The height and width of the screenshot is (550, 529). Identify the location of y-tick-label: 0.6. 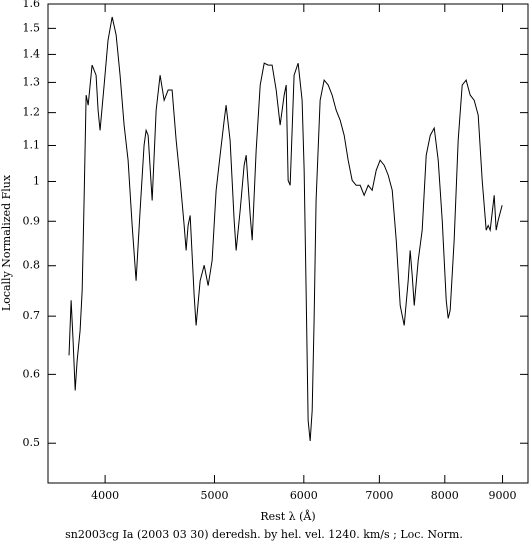
(32, 373).